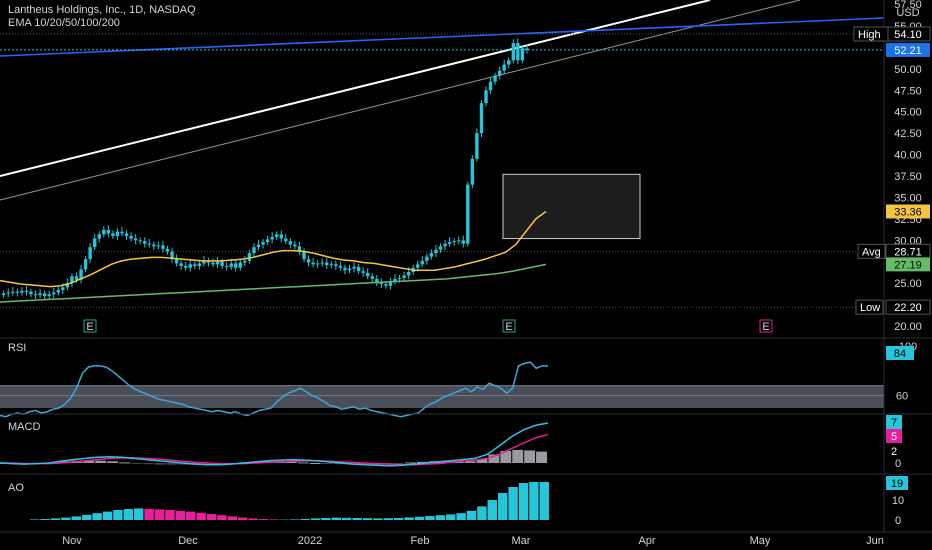  What do you see at coordinates (908, 5) in the screenshot?
I see `price-tick-label: 57.50` at bounding box center [908, 5].